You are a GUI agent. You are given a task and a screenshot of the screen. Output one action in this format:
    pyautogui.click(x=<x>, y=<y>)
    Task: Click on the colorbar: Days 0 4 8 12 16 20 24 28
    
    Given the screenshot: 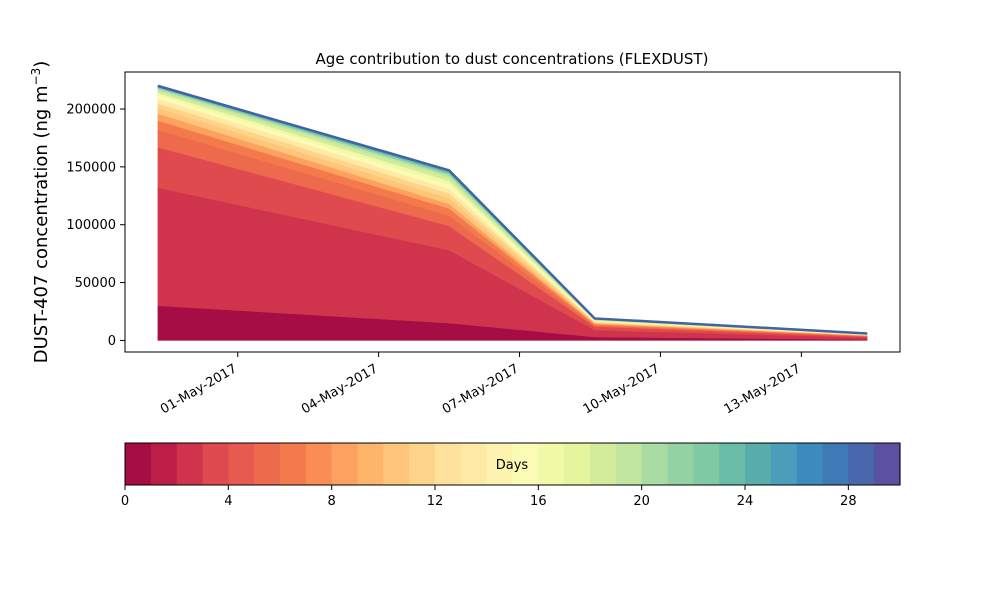 What is the action you would take?
    pyautogui.click(x=511, y=475)
    